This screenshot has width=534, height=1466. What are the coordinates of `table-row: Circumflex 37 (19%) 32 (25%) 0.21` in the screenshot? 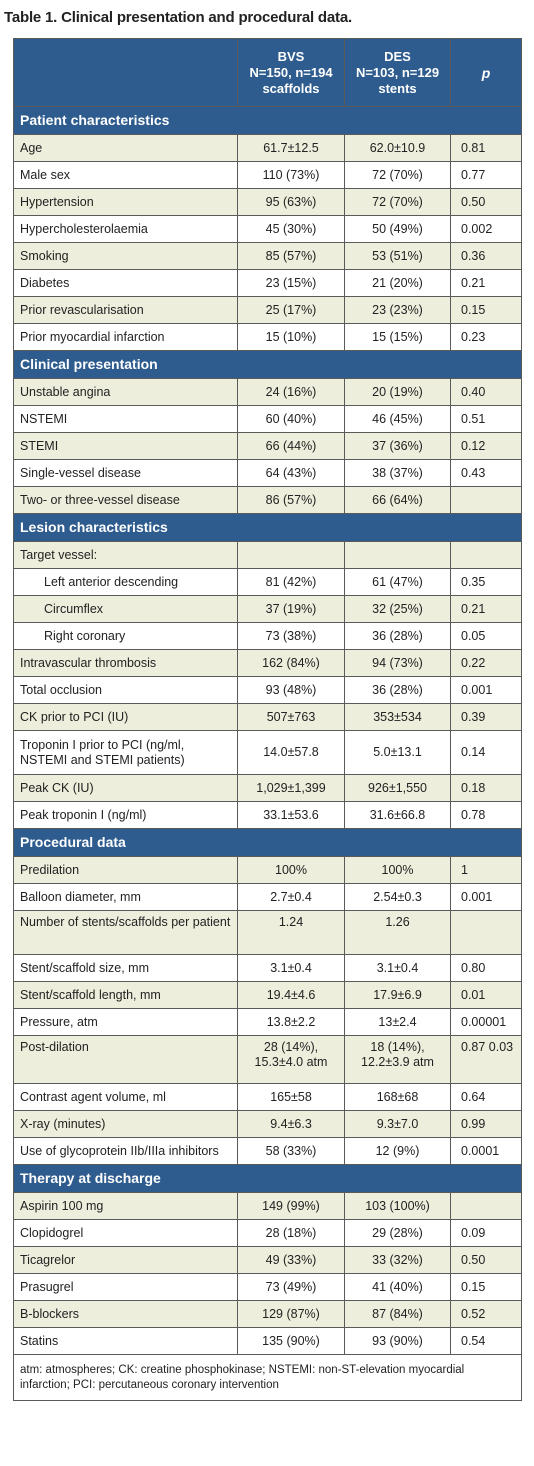 It's located at (267, 609).